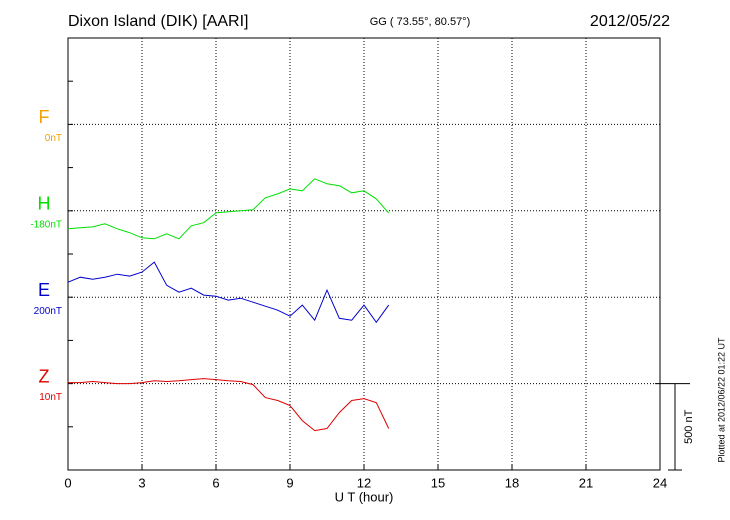 This screenshot has height=520, width=730. Describe the element at coordinates (44, 376) in the screenshot. I see `series-name: Z` at that location.